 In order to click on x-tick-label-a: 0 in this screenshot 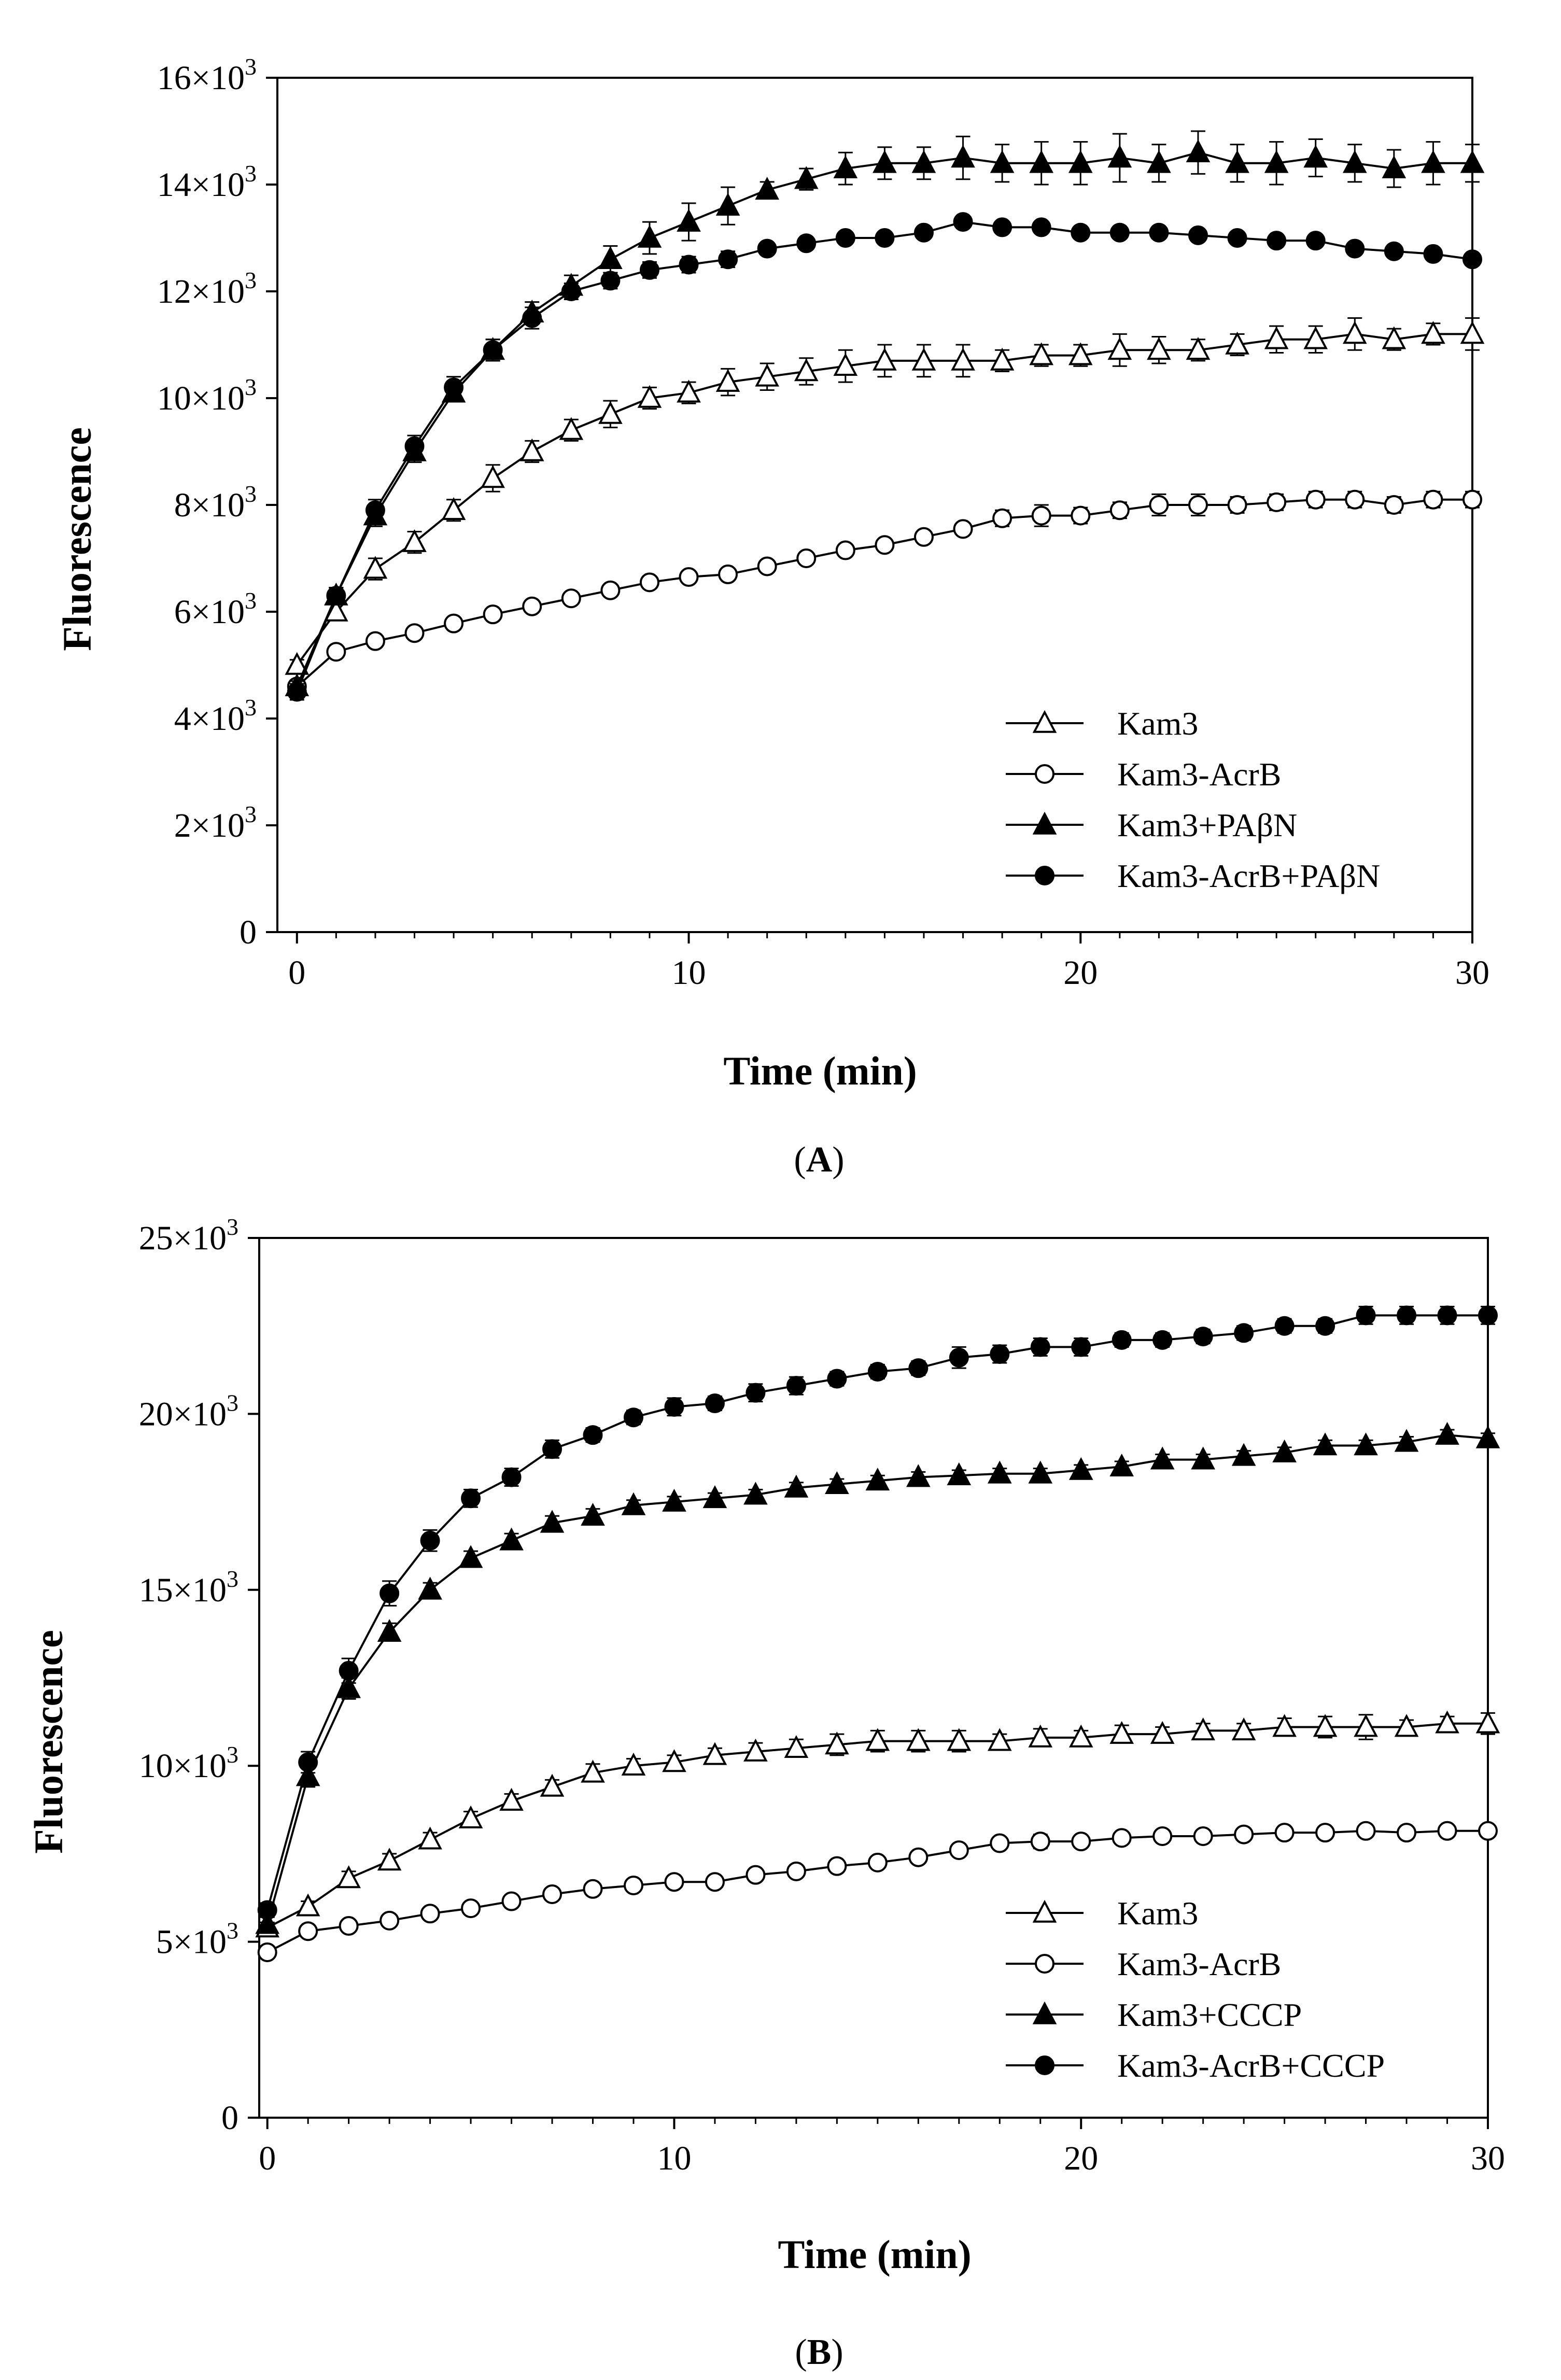, I will do `click(296, 973)`.